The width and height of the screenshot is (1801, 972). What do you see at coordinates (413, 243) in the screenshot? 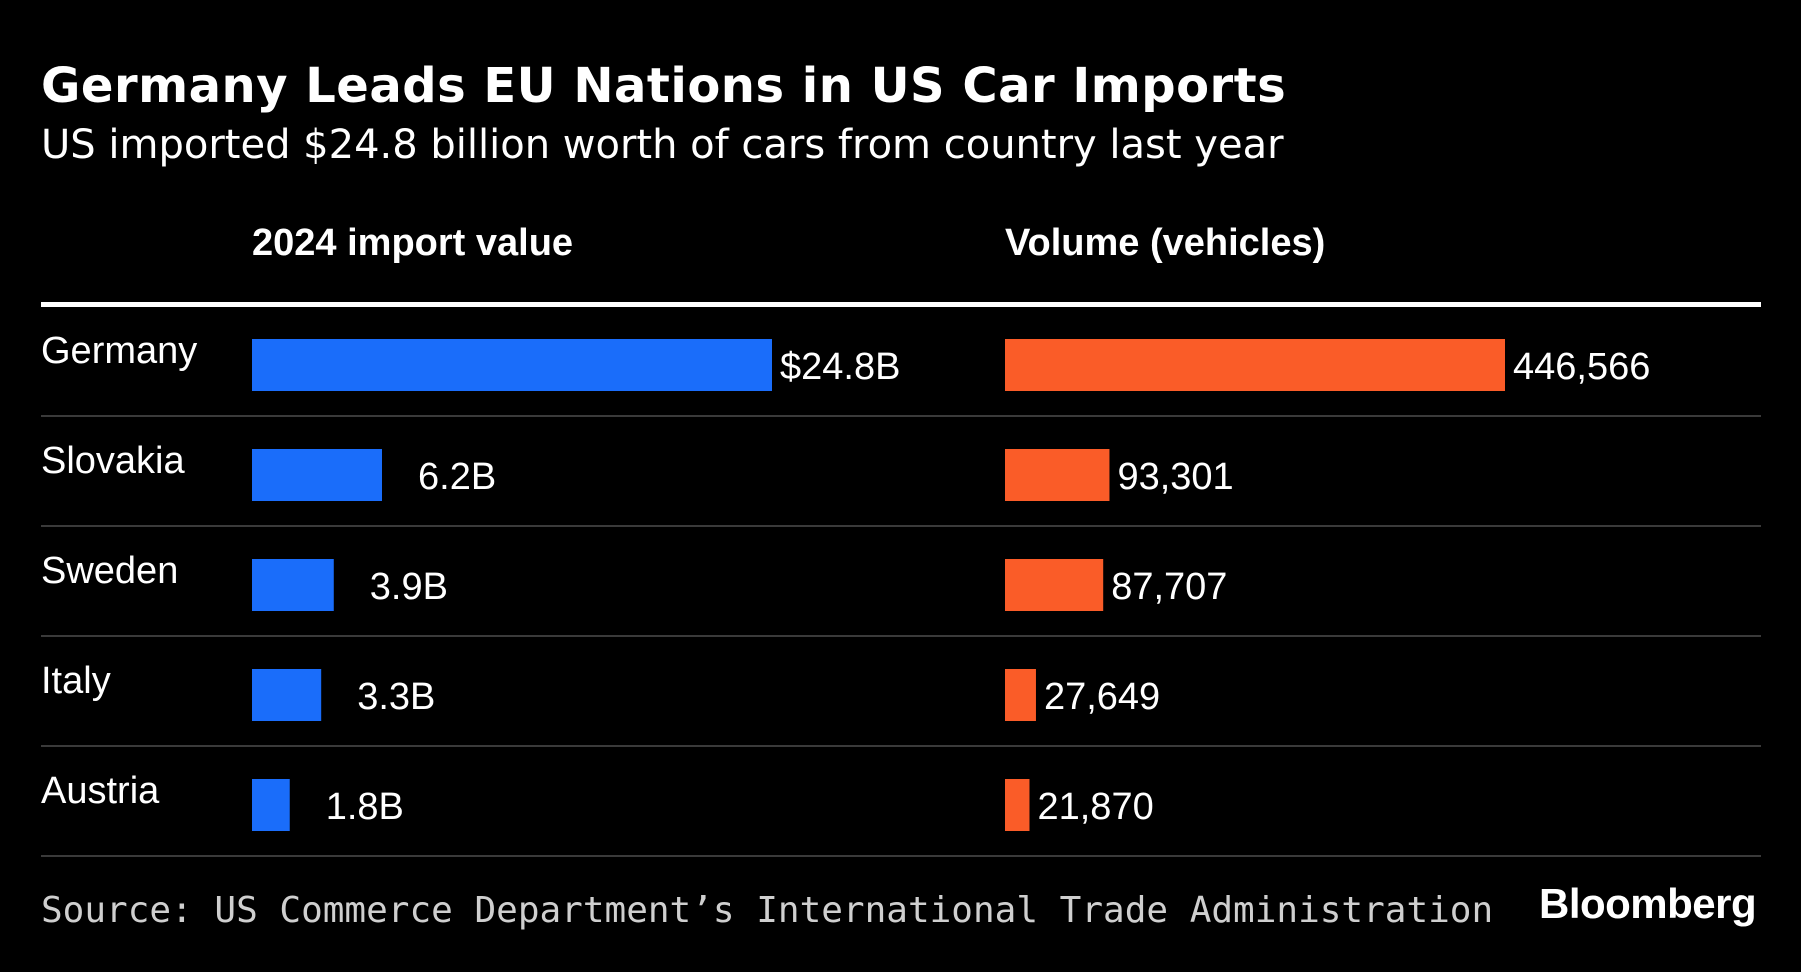
I see `value-column-title: 2024 import value` at bounding box center [413, 243].